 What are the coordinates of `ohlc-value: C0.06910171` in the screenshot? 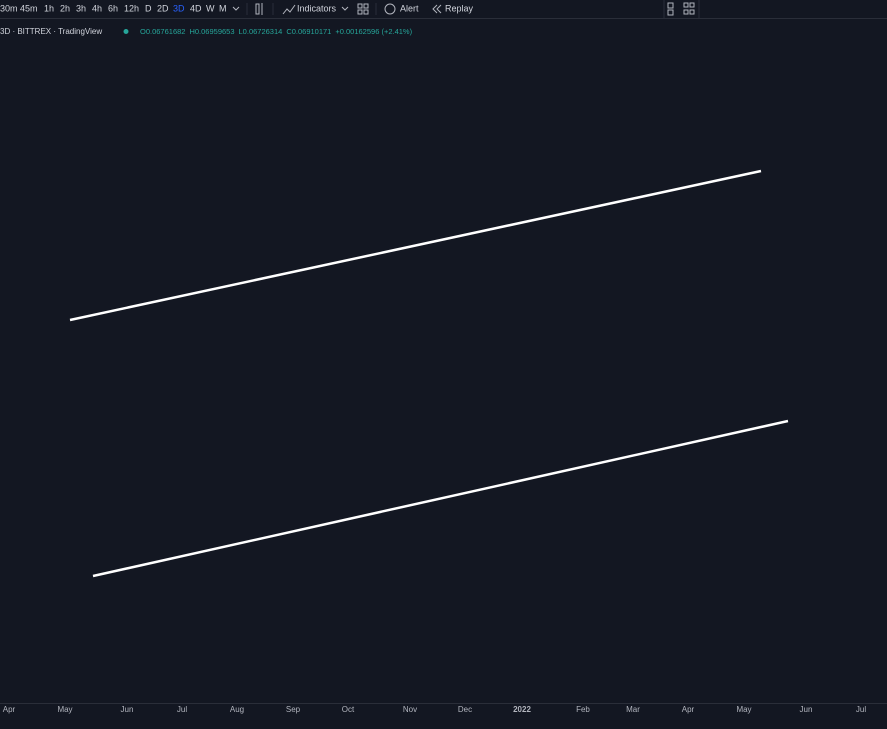 It's located at (308, 31).